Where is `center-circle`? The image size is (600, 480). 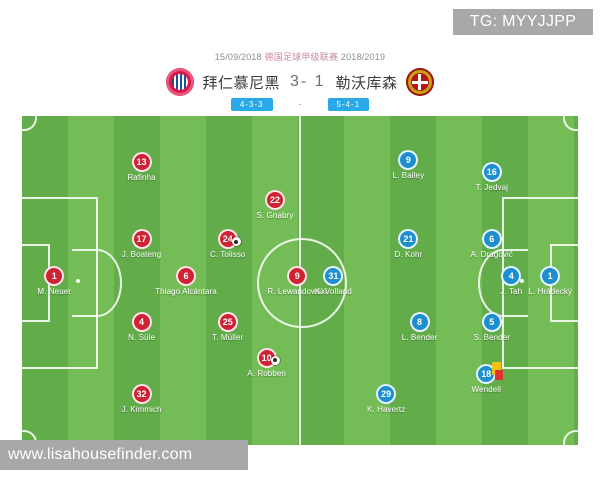 center-circle is located at coordinates (302, 282).